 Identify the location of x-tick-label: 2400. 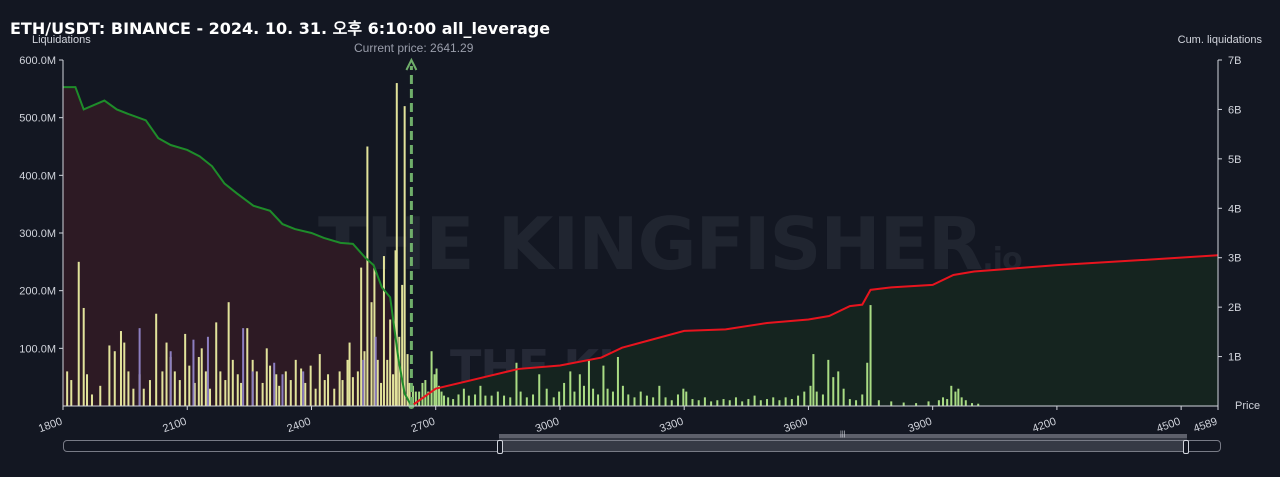
(298, 426).